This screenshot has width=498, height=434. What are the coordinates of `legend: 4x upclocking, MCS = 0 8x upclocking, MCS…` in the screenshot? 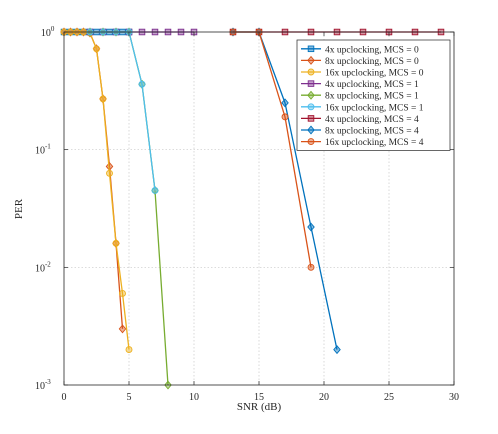 It's located at (373, 95).